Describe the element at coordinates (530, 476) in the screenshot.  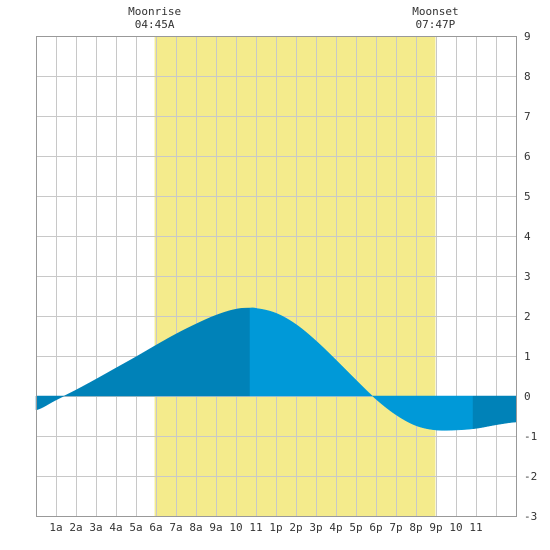
I see `y-tick-label: -2` at that location.